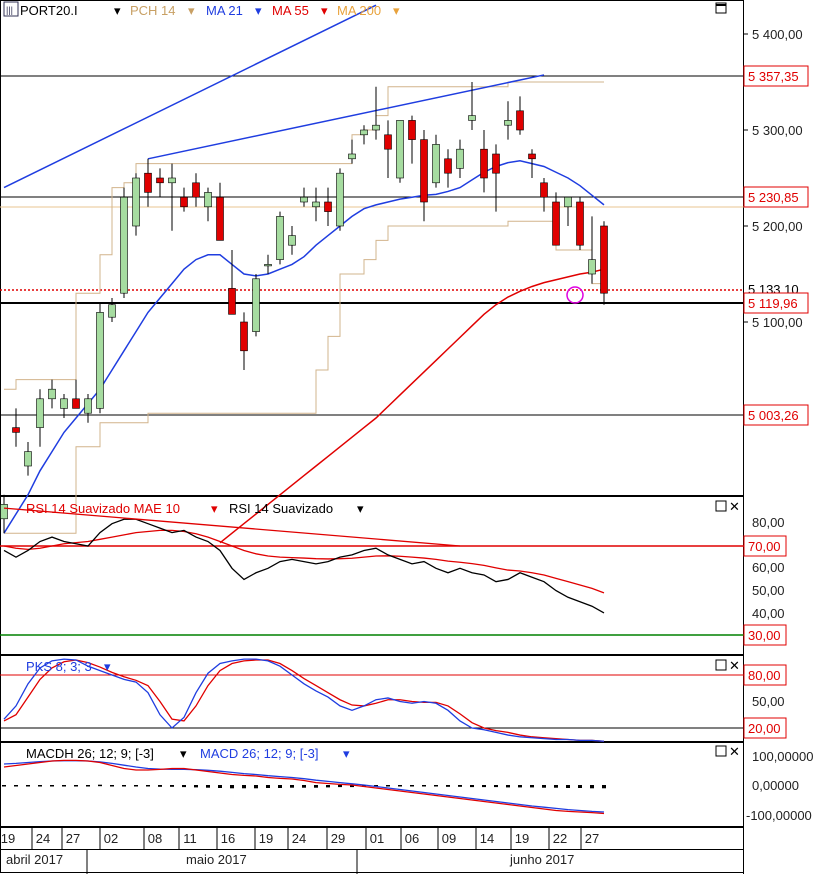  I want to click on legend-rsi-ma: RSI 14 Suavizado MAE 10, so click(103, 508).